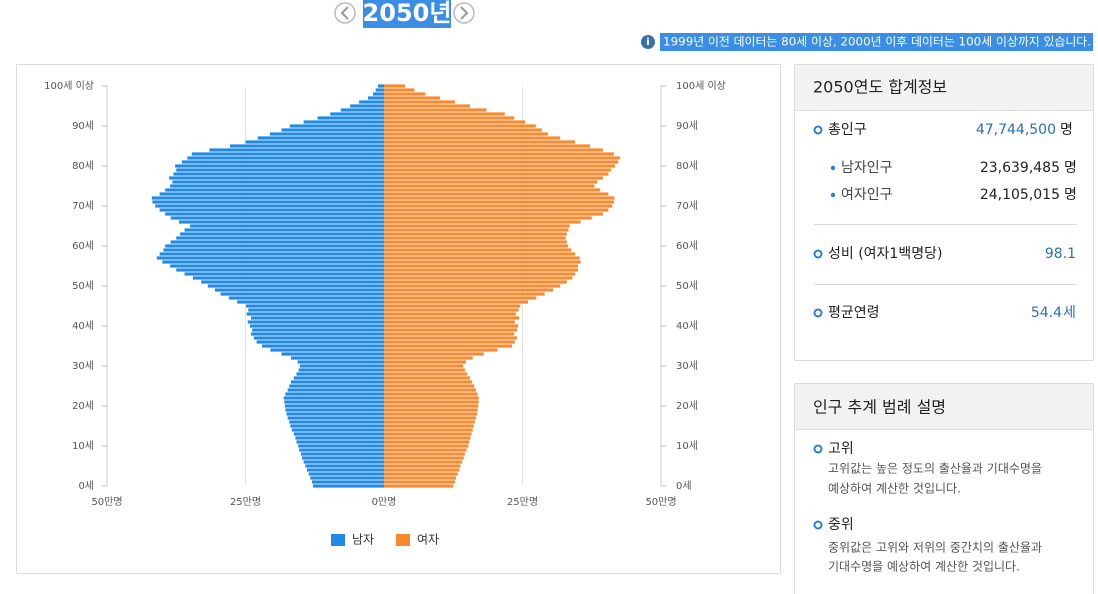 This screenshot has width=1098, height=594. Describe the element at coordinates (1020, 195) in the screenshot. I see `female-value: 24,105,015` at that location.